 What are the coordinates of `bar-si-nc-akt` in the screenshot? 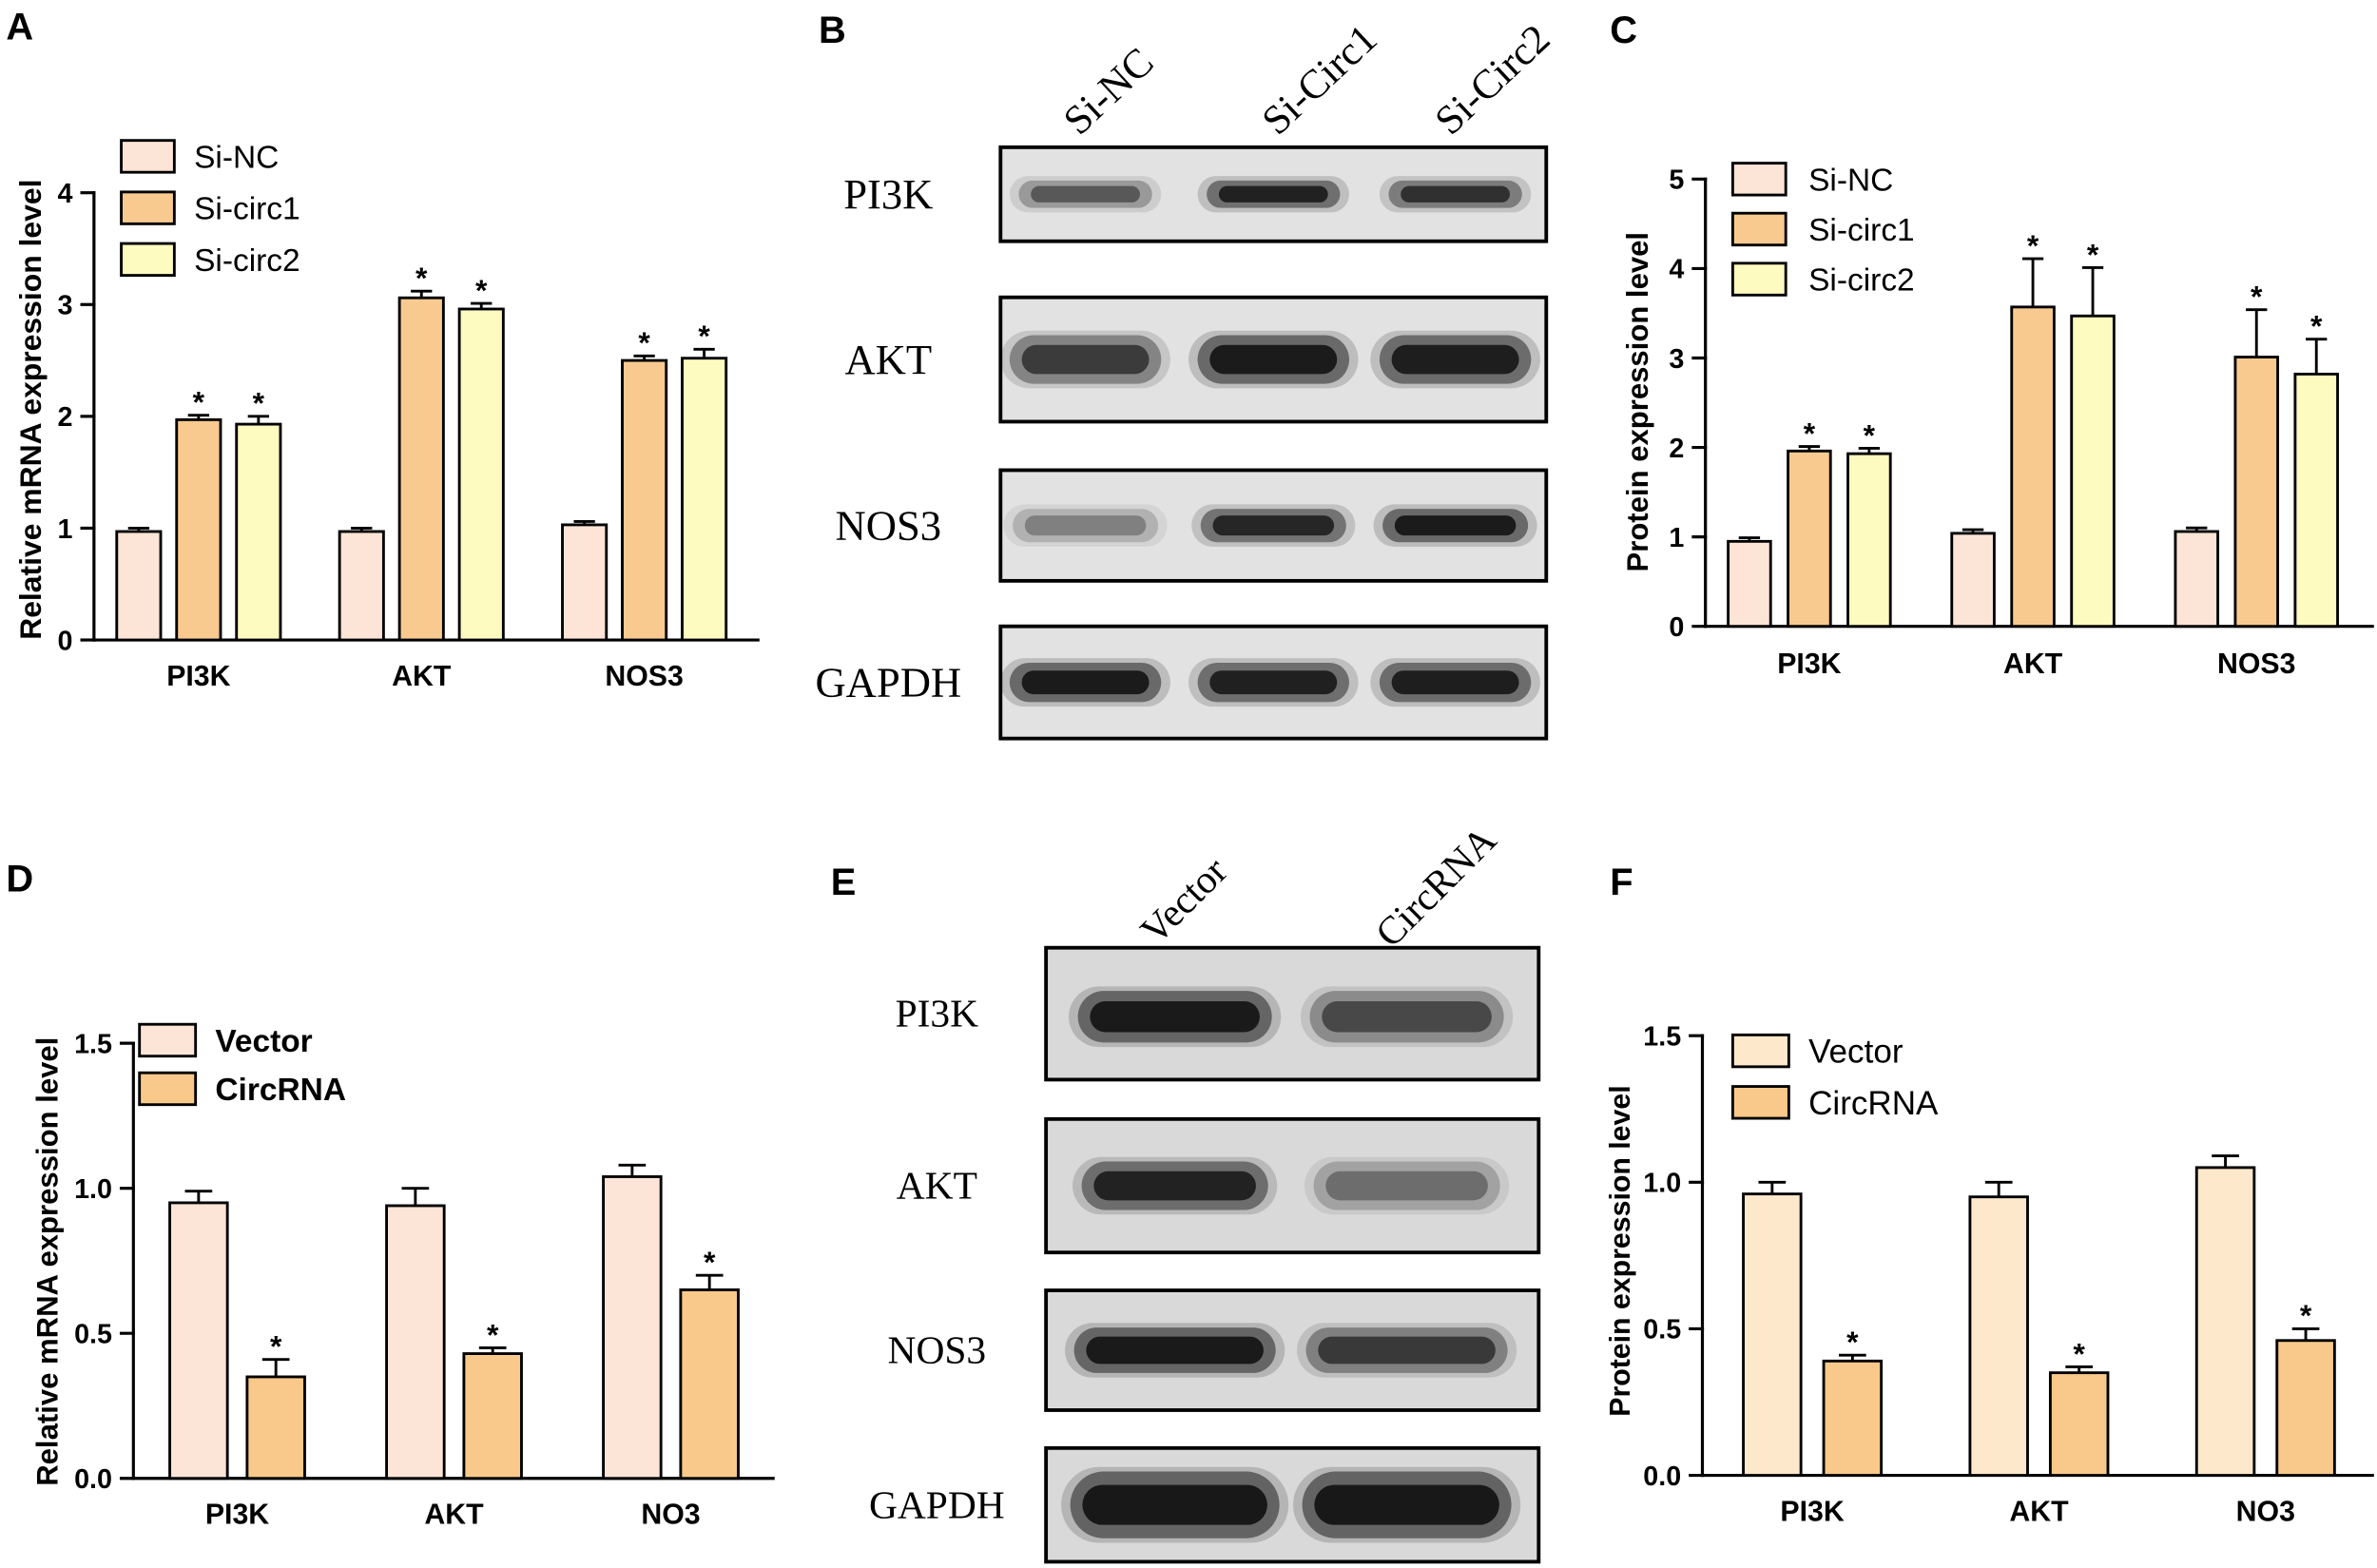 It's located at (361, 586).